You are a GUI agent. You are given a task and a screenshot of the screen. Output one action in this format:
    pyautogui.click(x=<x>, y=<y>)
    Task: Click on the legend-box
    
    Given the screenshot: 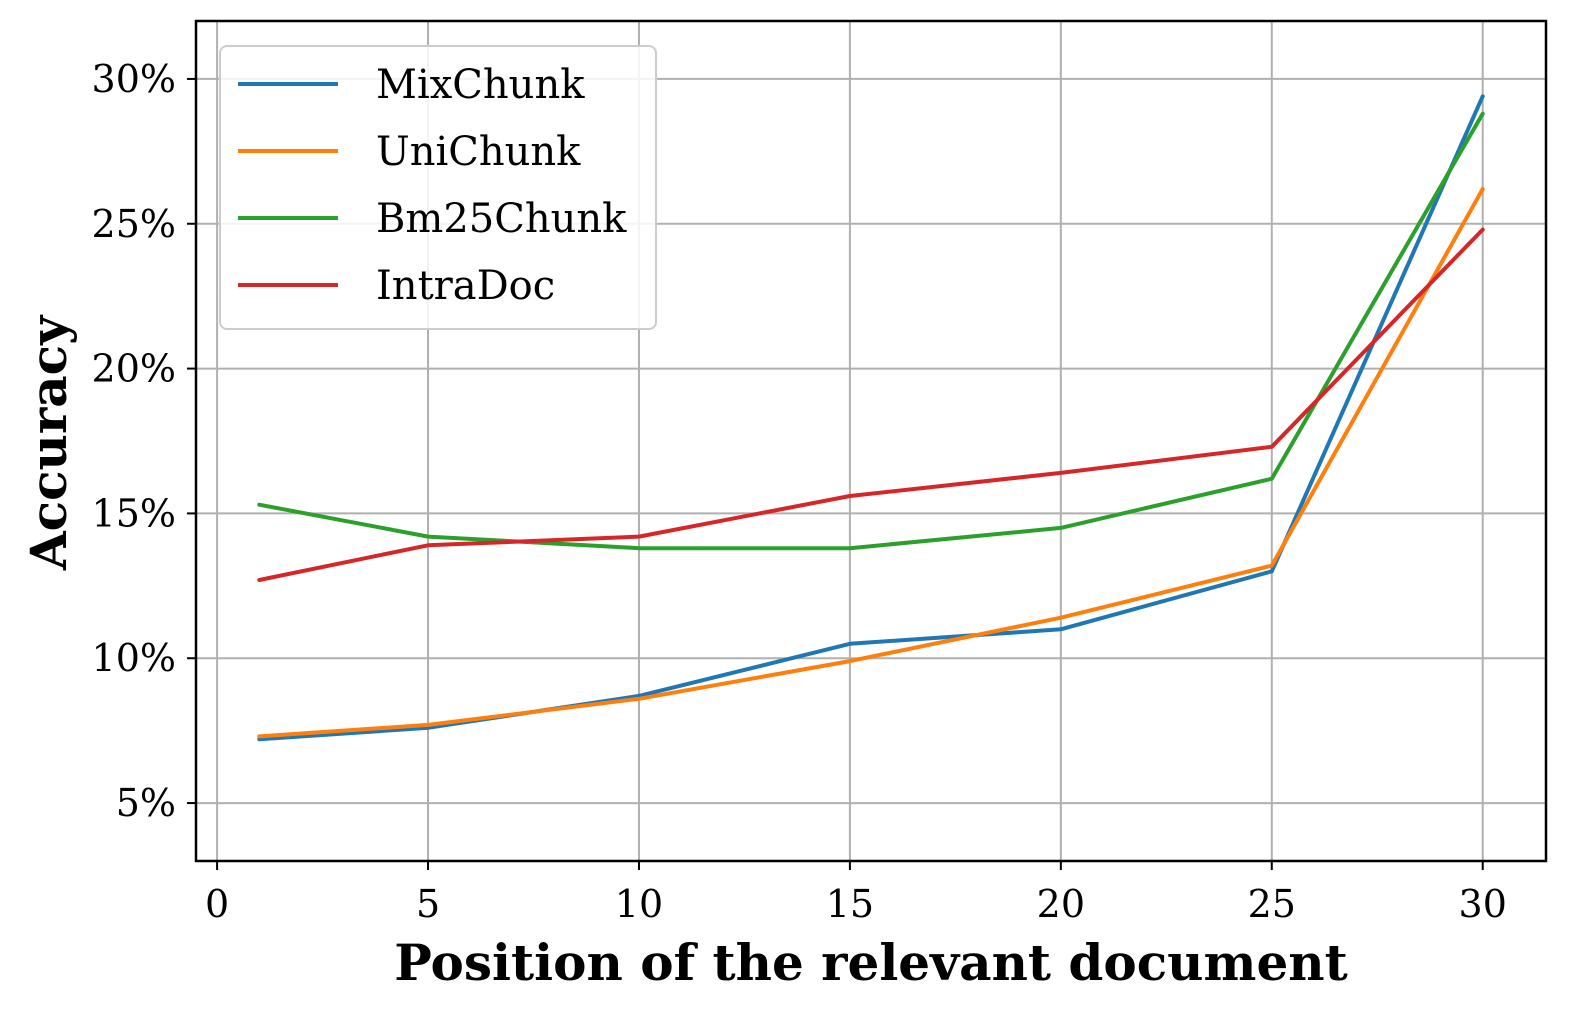 What is the action you would take?
    pyautogui.click(x=438, y=187)
    